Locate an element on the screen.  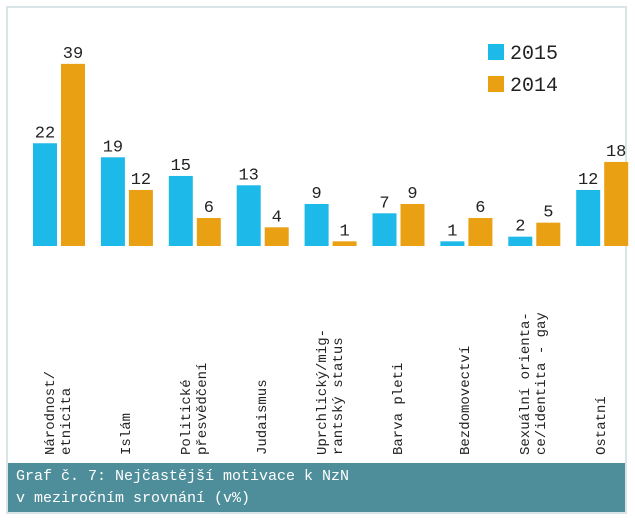
value-label: 7 is located at coordinates (384, 203).